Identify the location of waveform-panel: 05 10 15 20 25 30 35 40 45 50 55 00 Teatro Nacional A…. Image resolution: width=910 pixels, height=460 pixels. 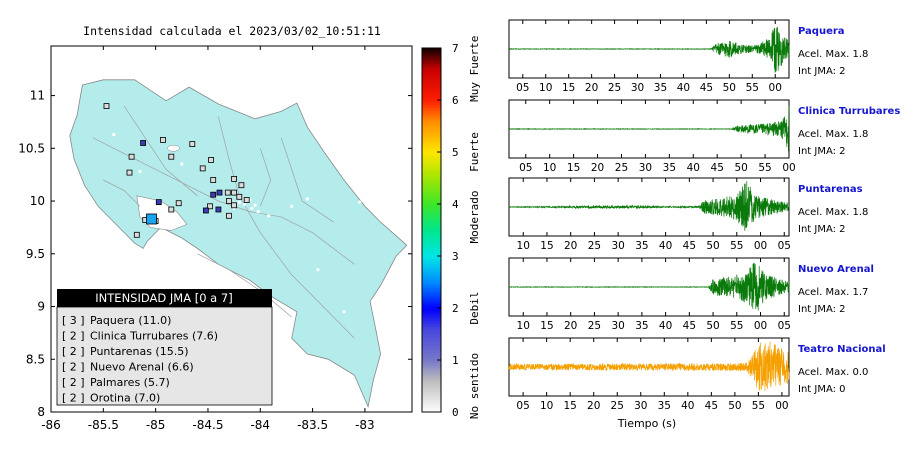
(697, 374).